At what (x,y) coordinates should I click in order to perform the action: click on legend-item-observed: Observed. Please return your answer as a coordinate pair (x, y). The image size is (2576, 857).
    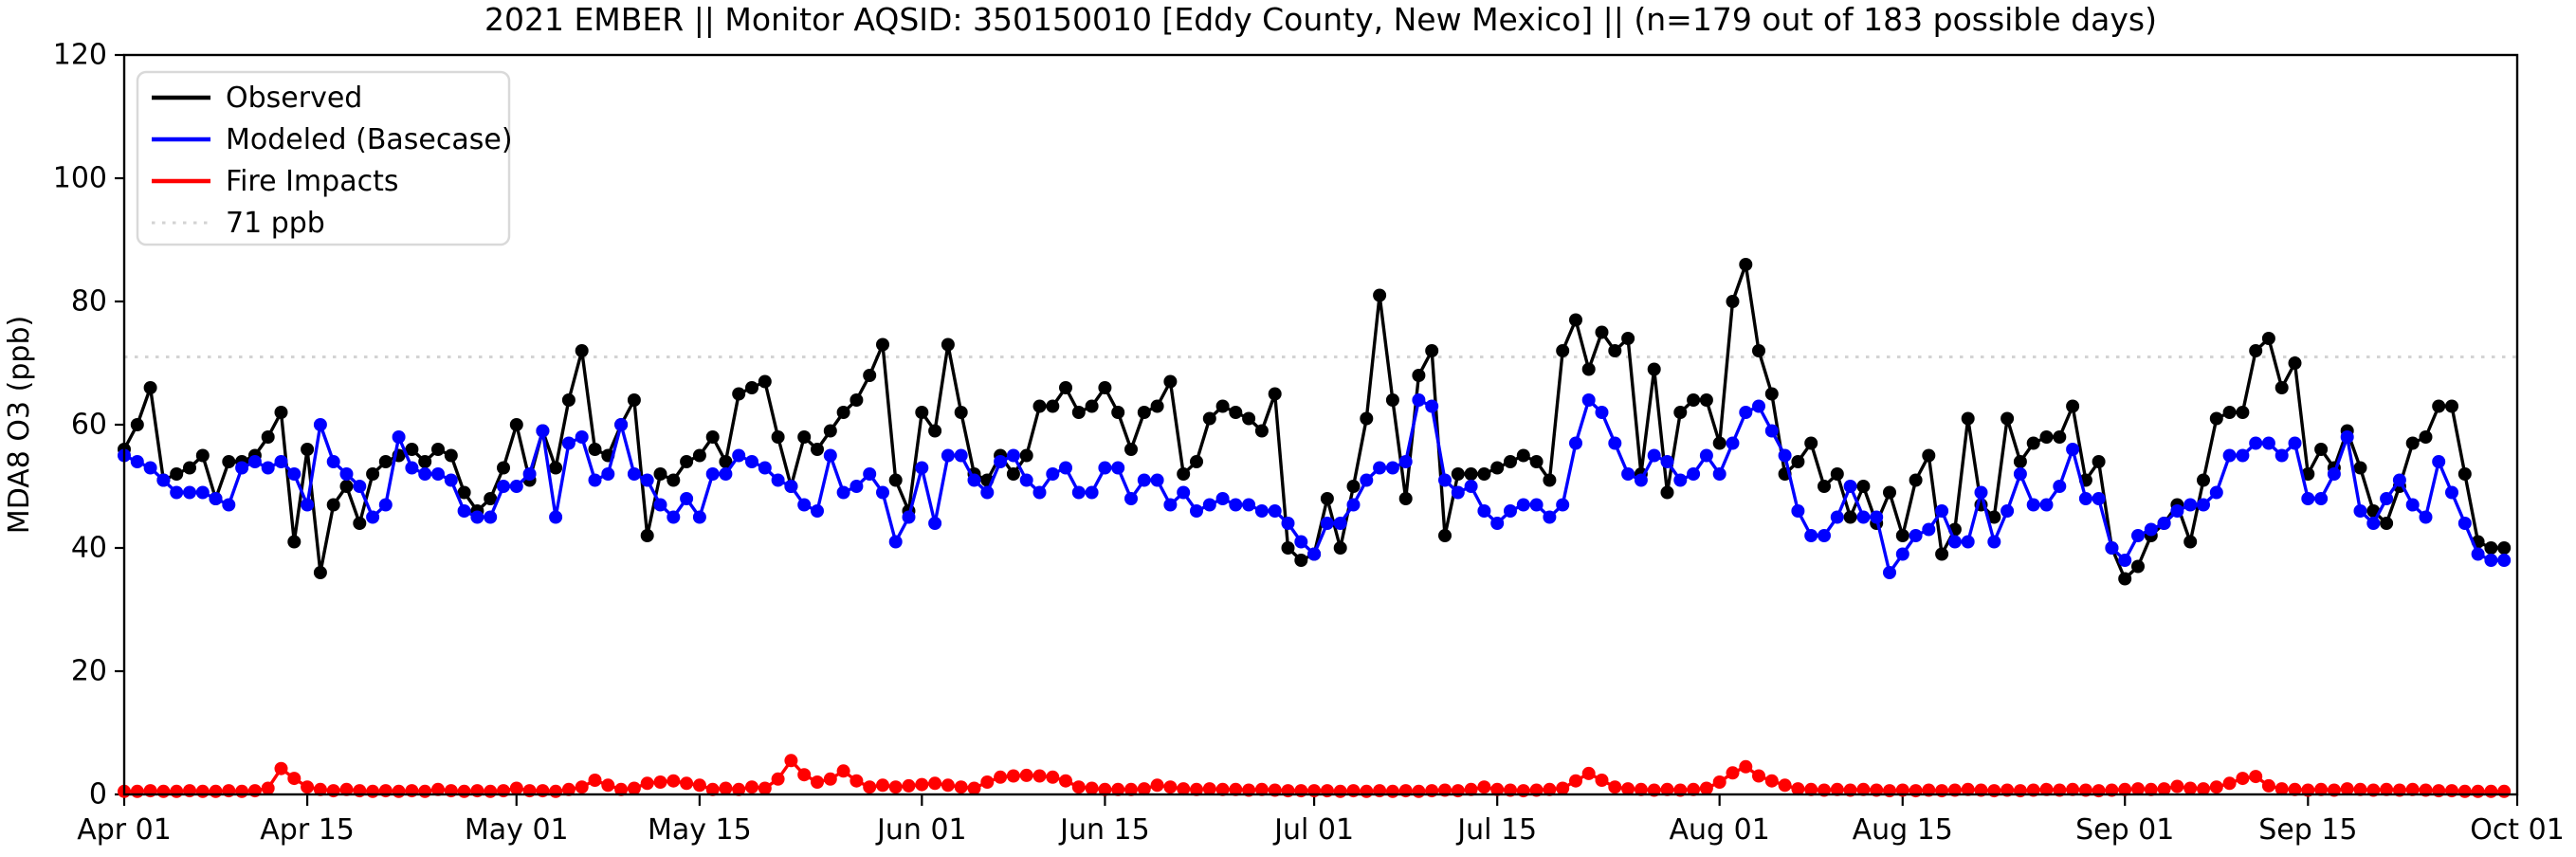
    Looking at the image, I should click on (257, 98).